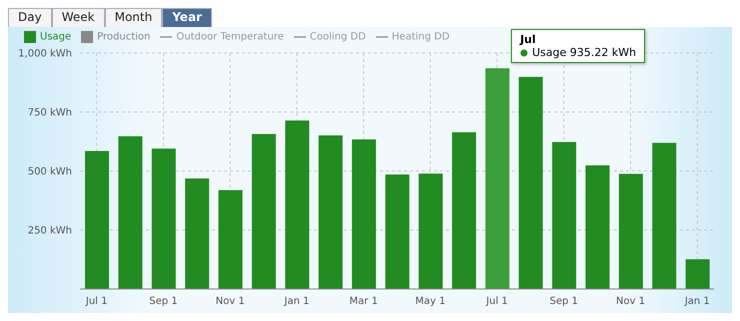  I want to click on x-tick-label: May 1, so click(430, 302).